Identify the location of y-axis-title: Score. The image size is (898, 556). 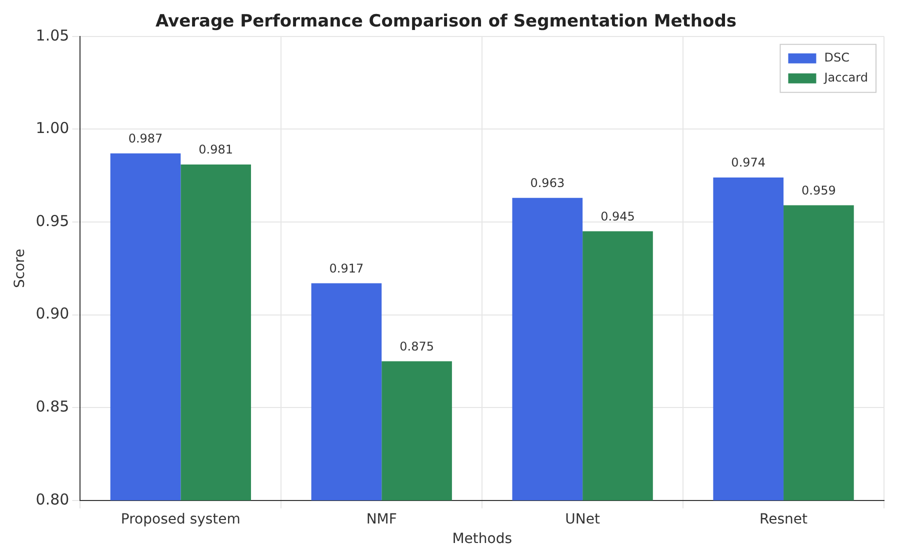
(20, 268).